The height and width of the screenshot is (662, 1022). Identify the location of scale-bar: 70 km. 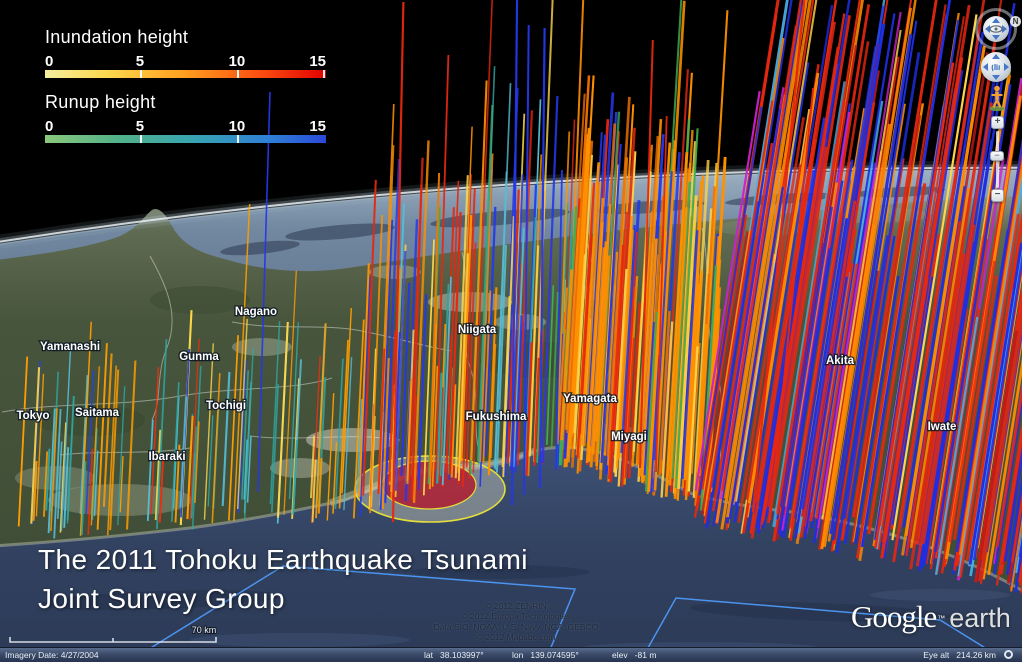
(113, 633).